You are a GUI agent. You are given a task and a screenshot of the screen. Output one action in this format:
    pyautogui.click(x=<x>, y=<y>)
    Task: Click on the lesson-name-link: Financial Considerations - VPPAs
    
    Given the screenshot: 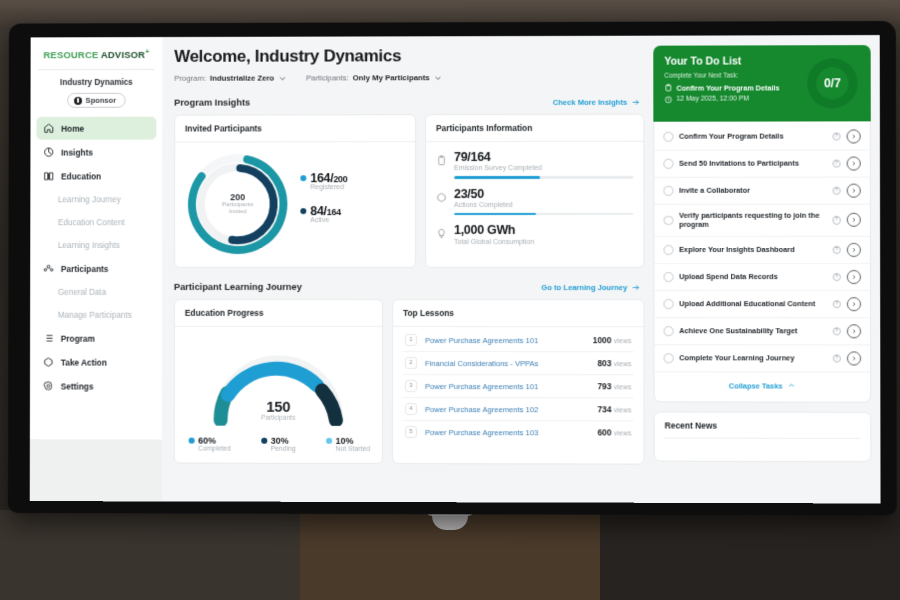 What is the action you would take?
    pyautogui.click(x=481, y=363)
    